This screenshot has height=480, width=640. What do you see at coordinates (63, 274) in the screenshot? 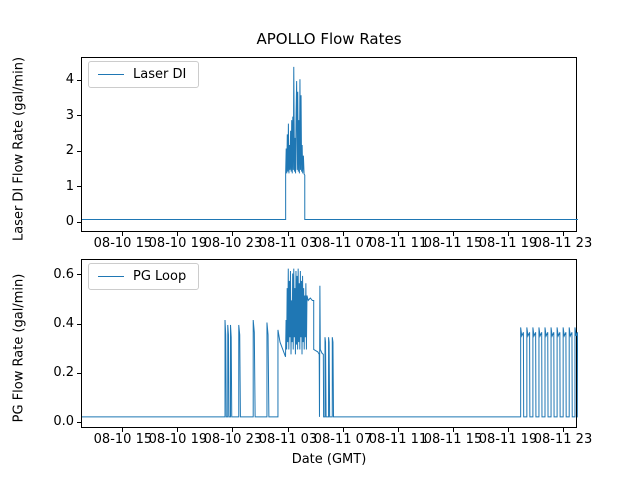
I see `y-tick-label: 0.6` at bounding box center [63, 274].